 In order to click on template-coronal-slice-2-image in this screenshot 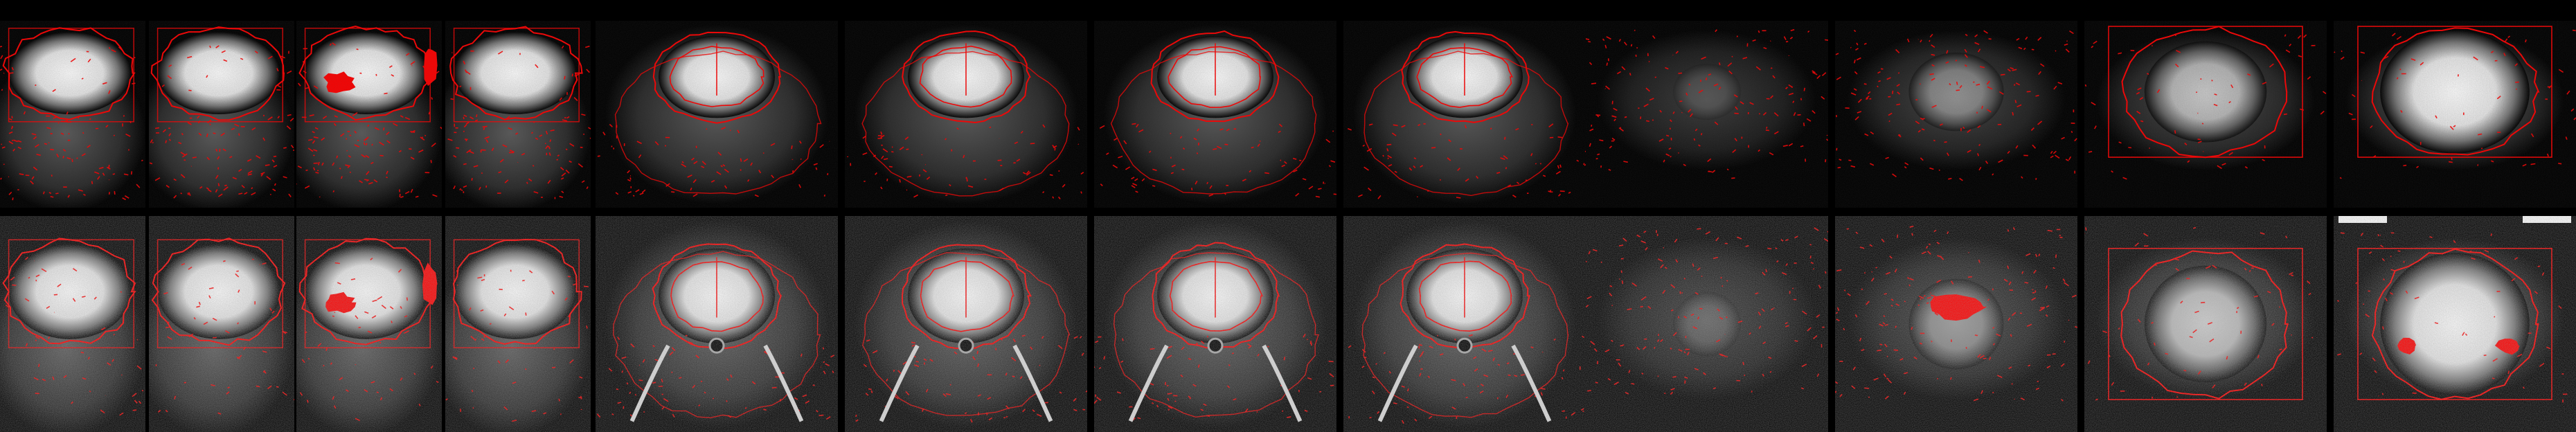, I will do `click(966, 114)`.